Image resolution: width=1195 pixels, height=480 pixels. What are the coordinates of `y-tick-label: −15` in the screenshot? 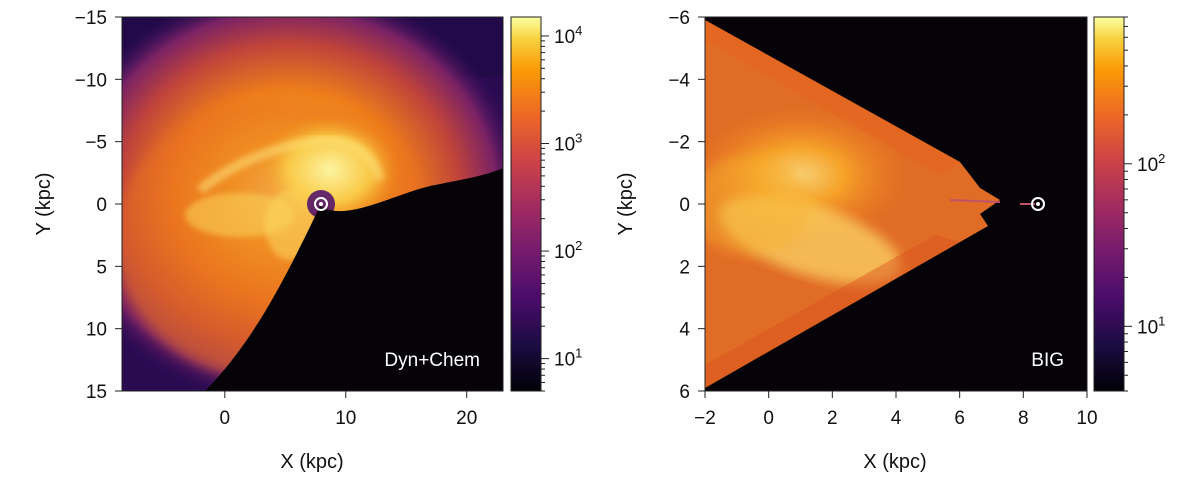 It's located at (91, 18).